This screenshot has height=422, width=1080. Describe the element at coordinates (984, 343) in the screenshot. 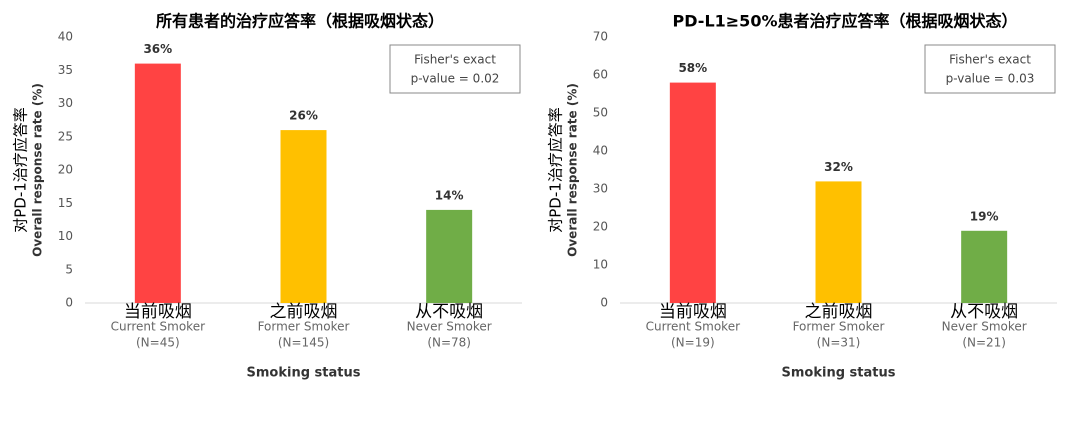

I see `category-count: (N=21)` at that location.